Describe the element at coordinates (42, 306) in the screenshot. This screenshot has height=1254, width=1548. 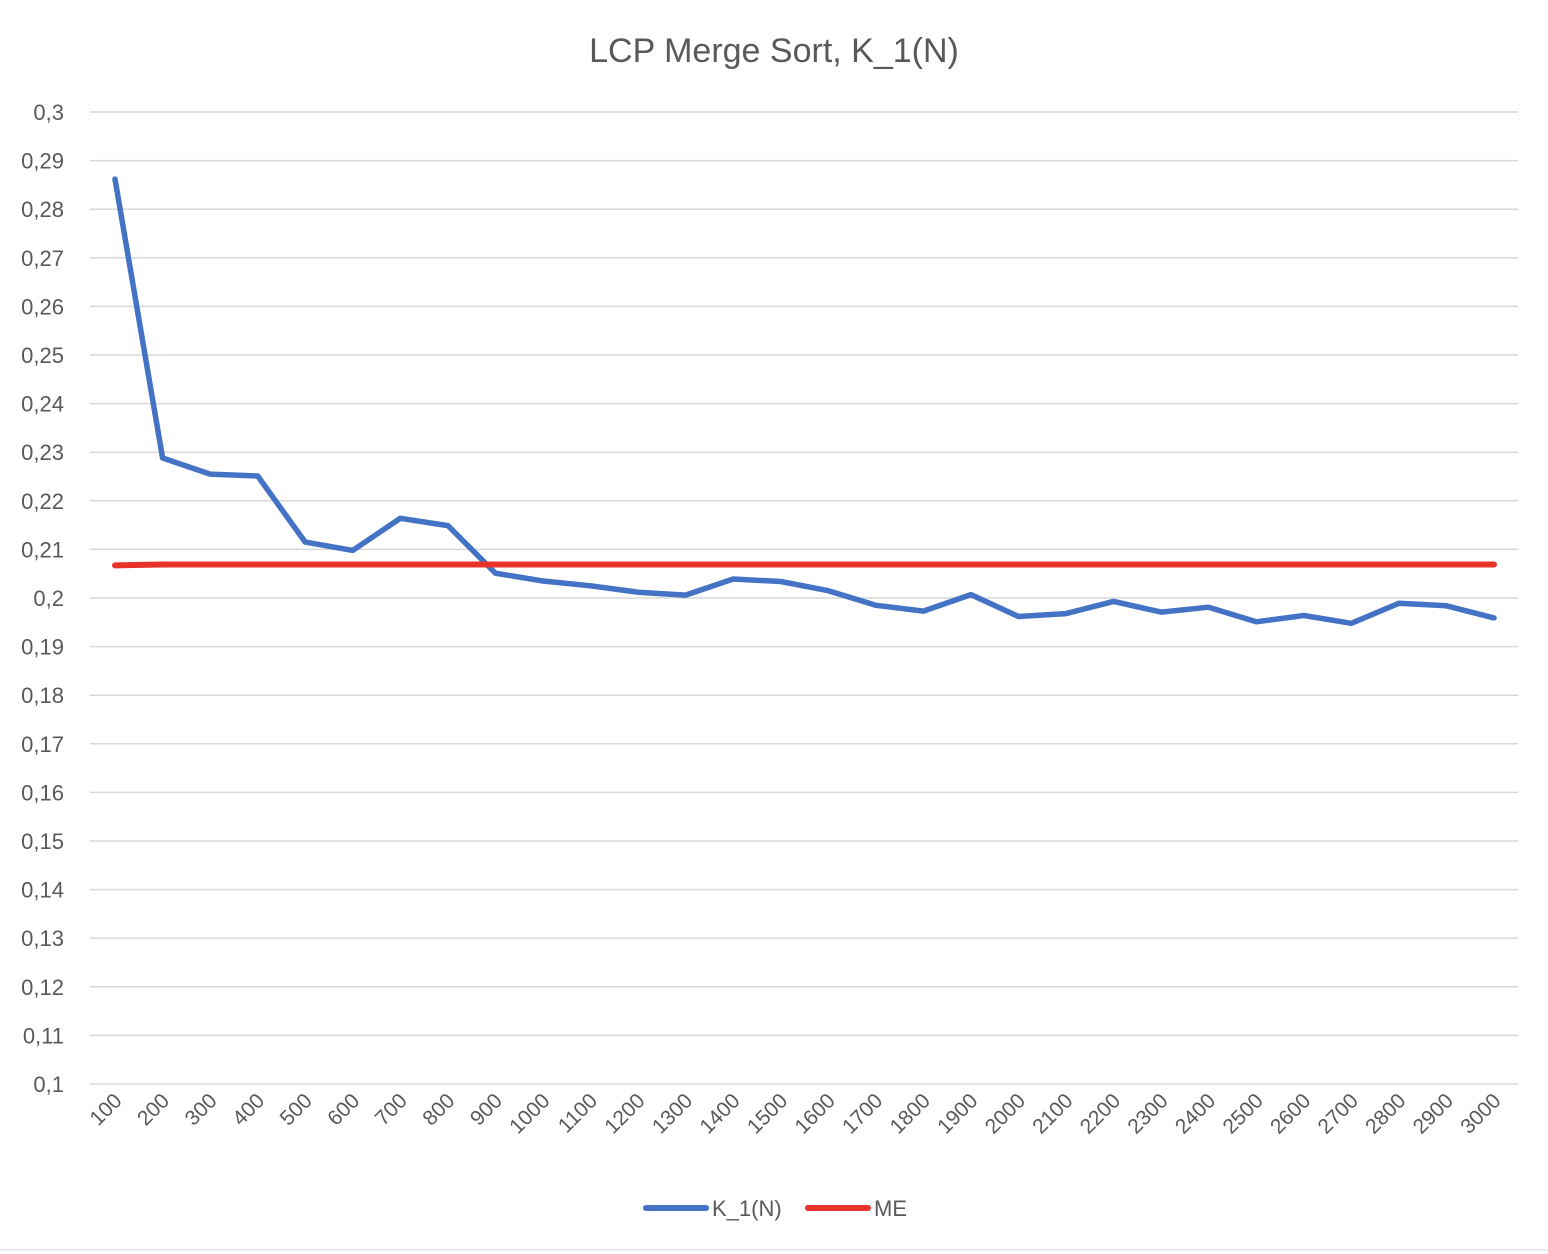
I see `y-tick-label: 0,26` at that location.